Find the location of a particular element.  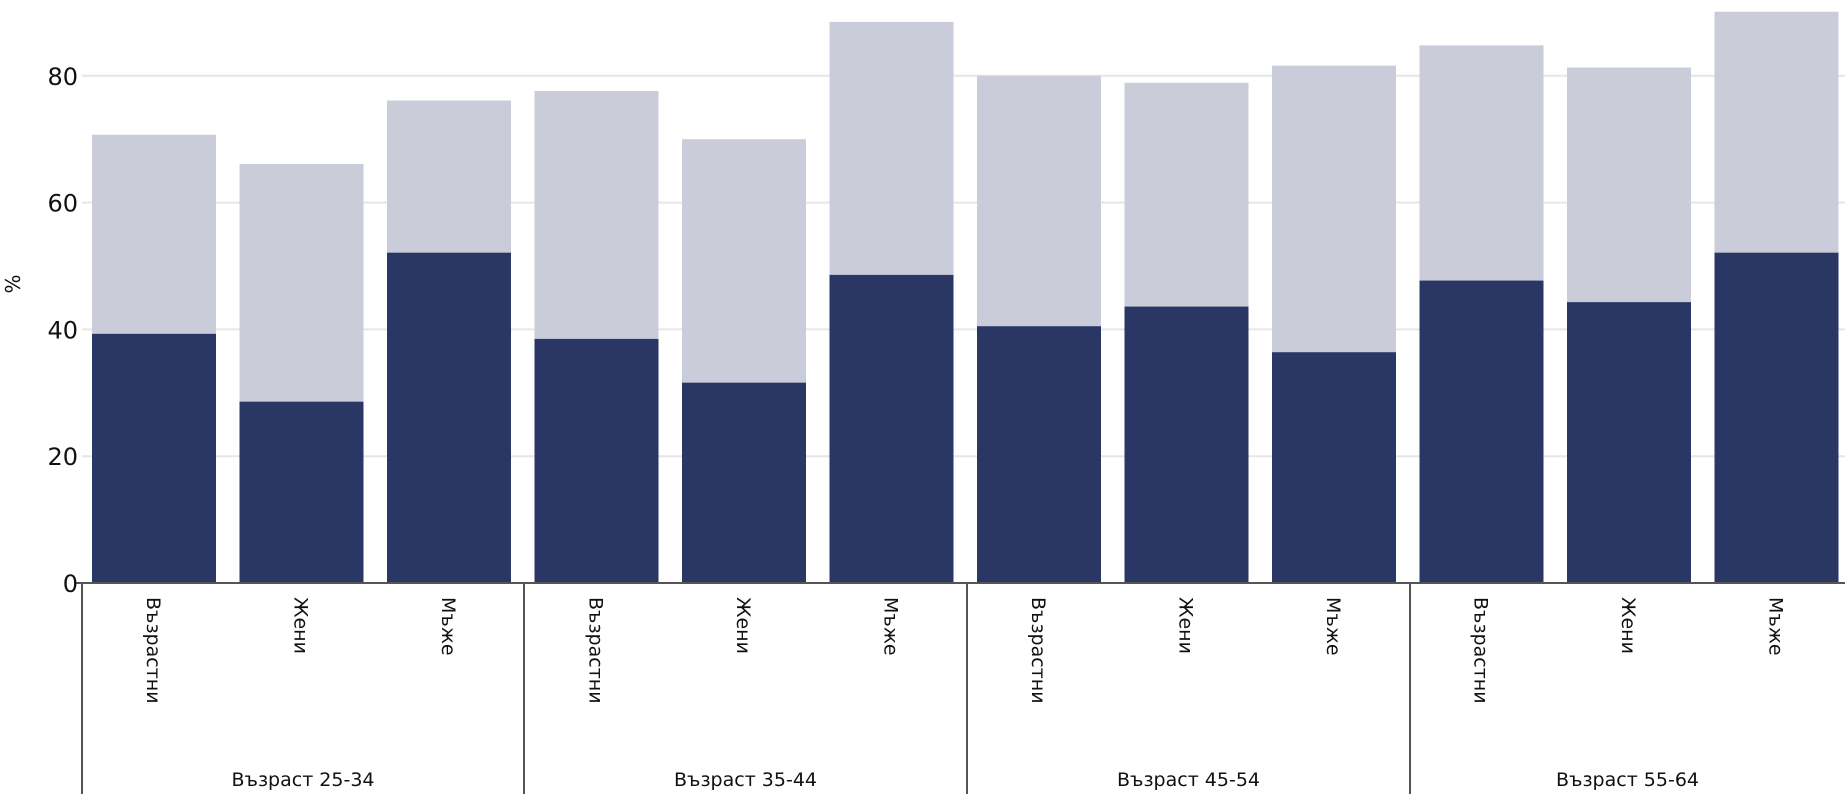

group-label: Възраст 55-64 is located at coordinates (1627, 780).